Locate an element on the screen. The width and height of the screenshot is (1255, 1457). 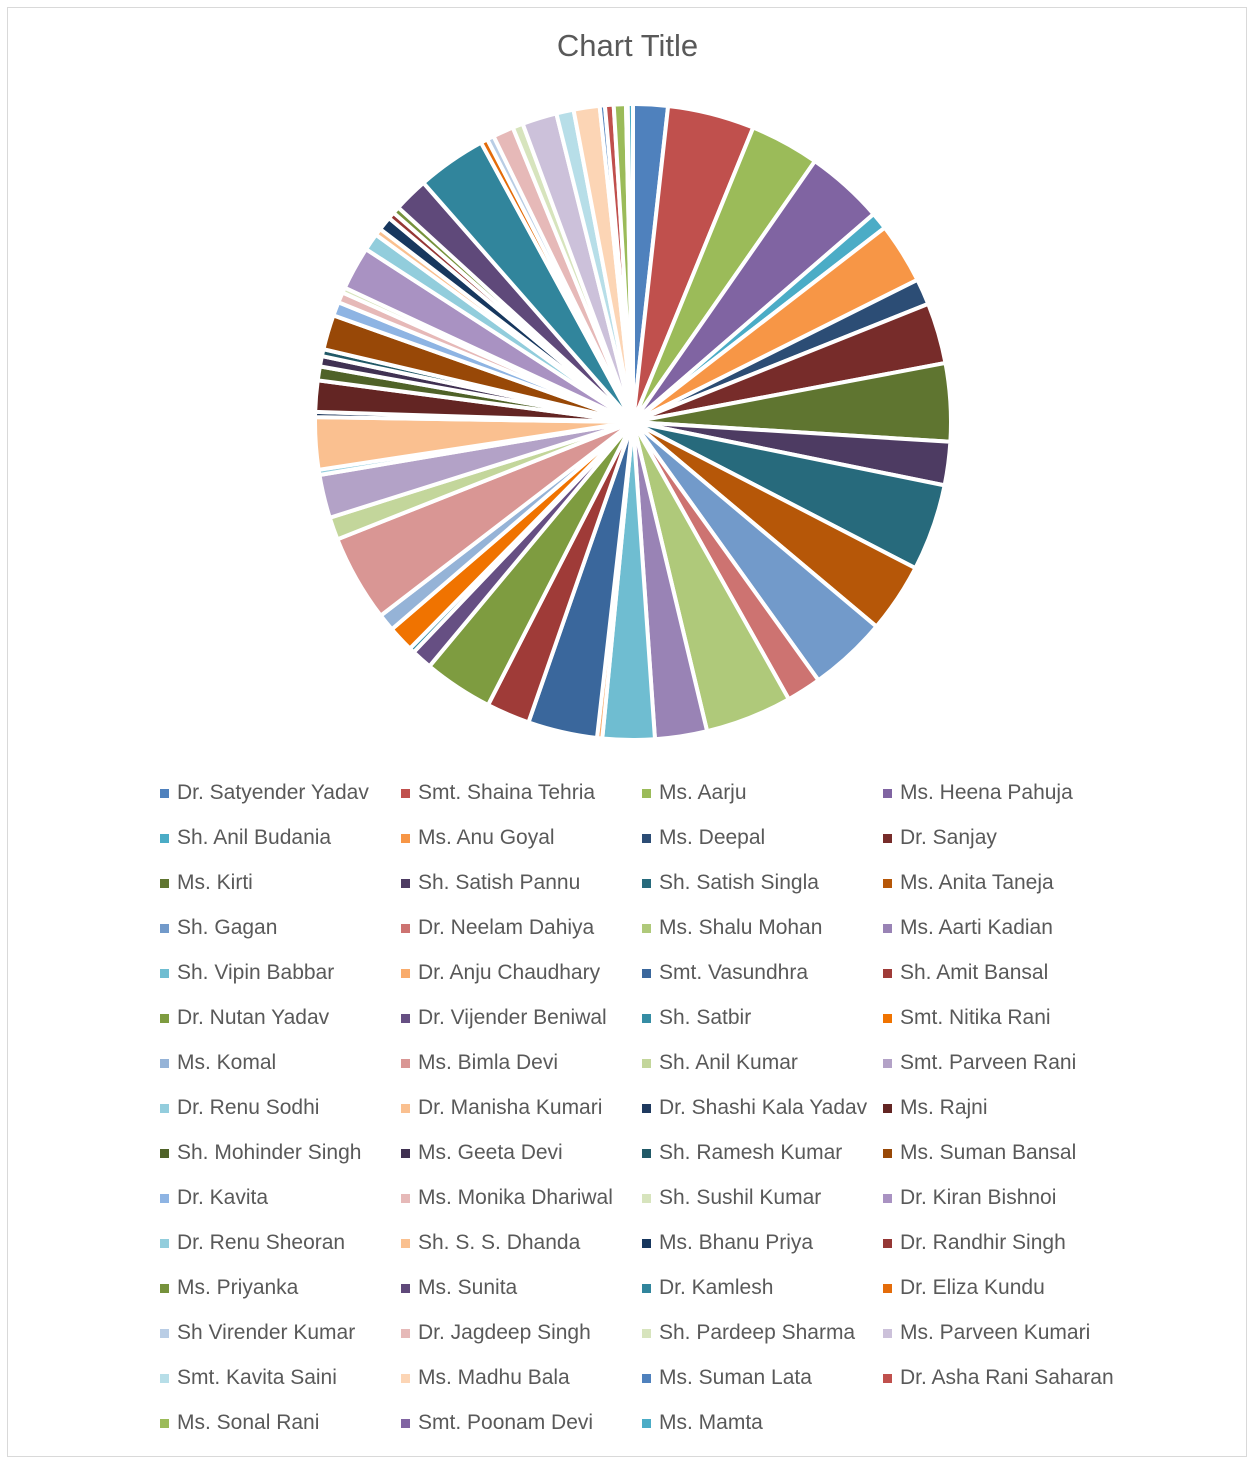
legend-item: Ms. Parveen Kumari is located at coordinates (986, 1333).